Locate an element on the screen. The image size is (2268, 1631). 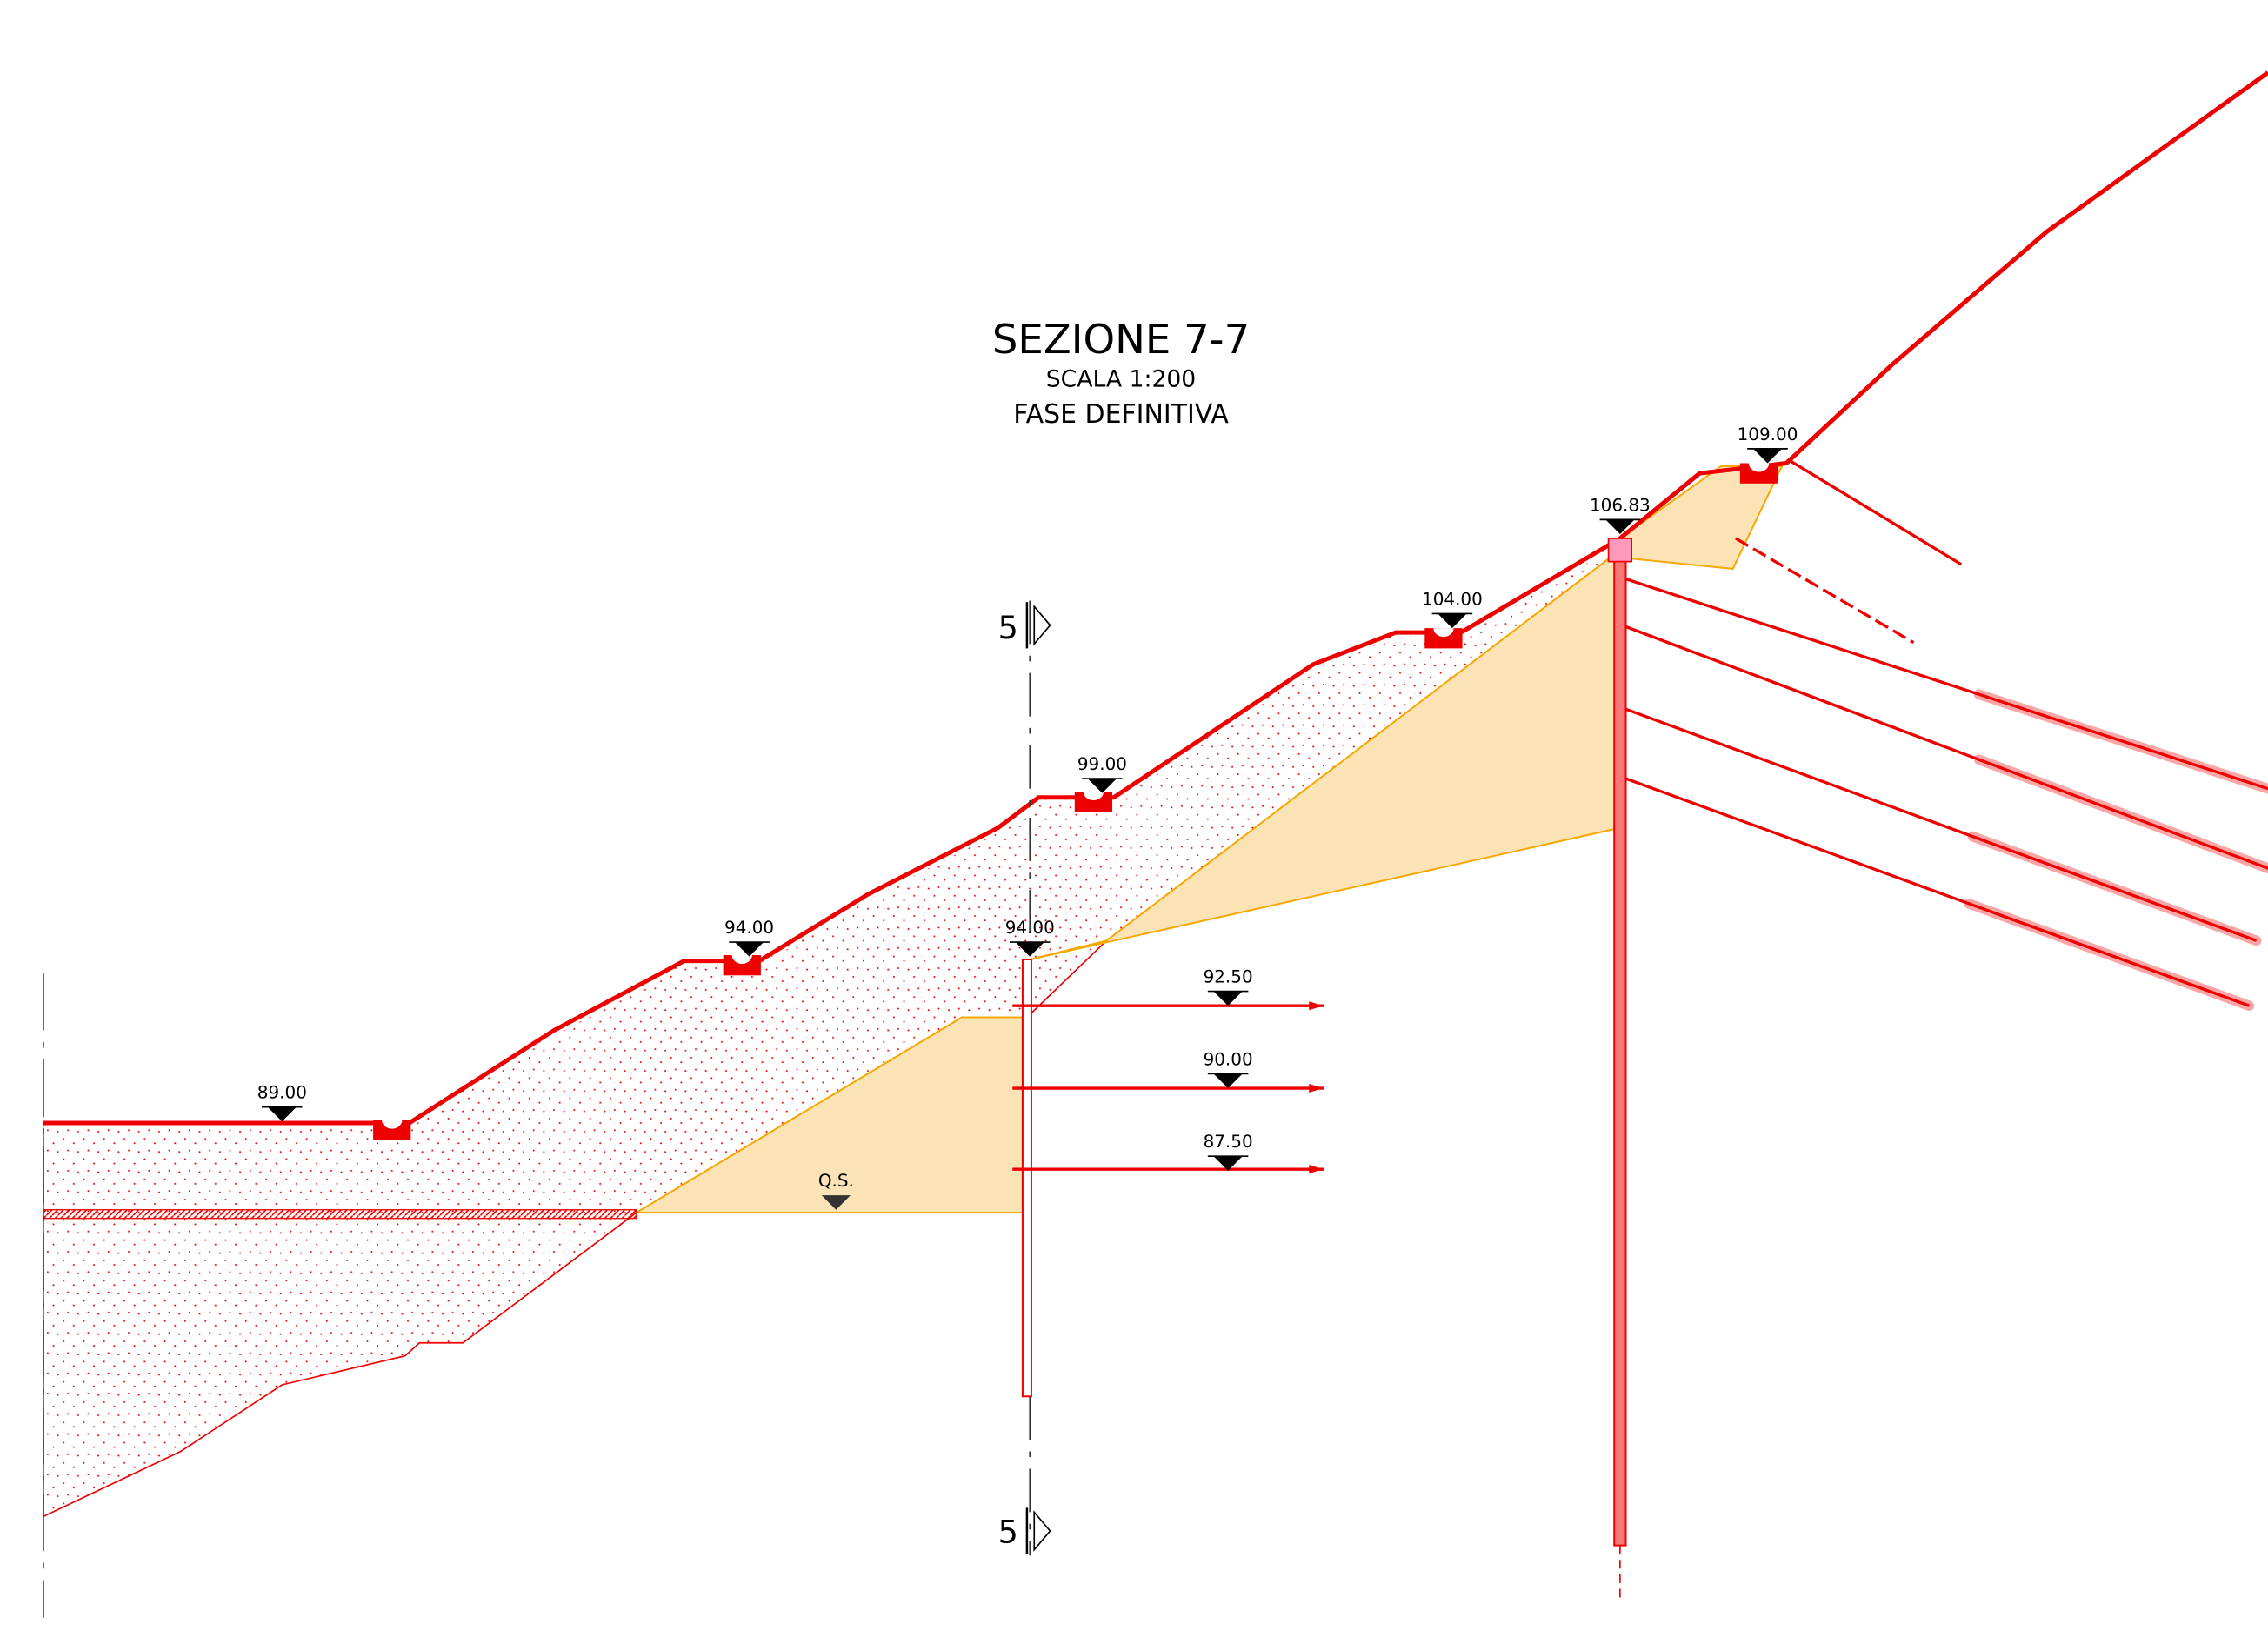
elevation-label: 89.00 is located at coordinates (282, 1092).